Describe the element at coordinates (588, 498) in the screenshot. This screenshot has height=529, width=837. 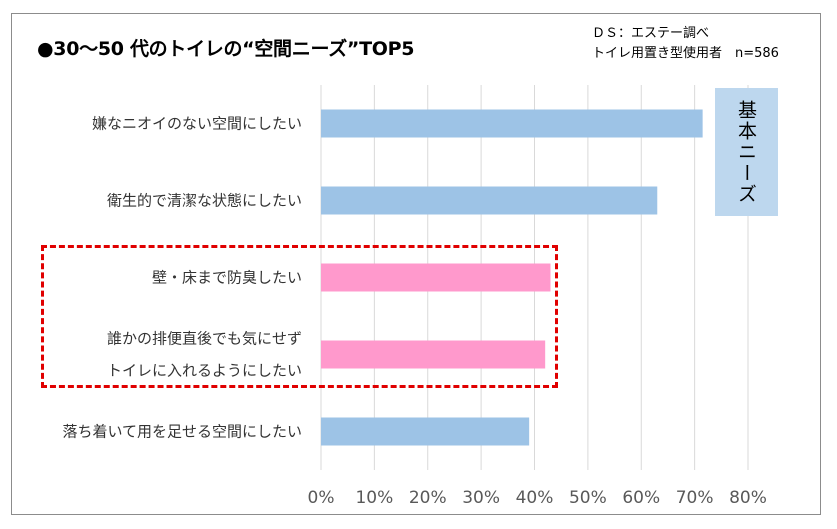
I see `tick-label-50: 50%` at that location.